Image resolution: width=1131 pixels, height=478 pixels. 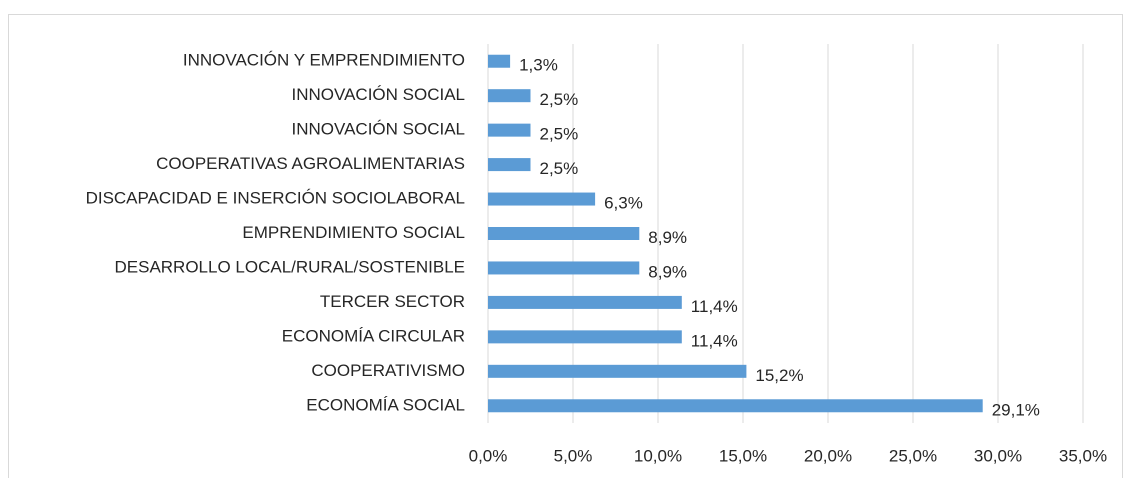 What do you see at coordinates (743, 455) in the screenshot?
I see `x-tick-label: 15,0%` at bounding box center [743, 455].